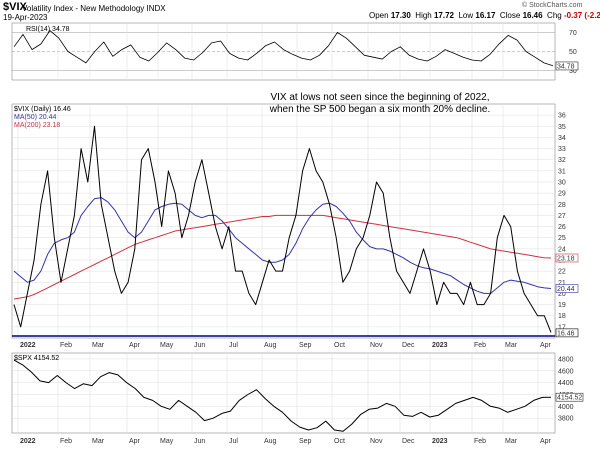 Image resolution: width=600 pixels, height=451 pixels. What do you see at coordinates (562, 305) in the screenshot?
I see `vix-tick-label-2: 19` at bounding box center [562, 305].